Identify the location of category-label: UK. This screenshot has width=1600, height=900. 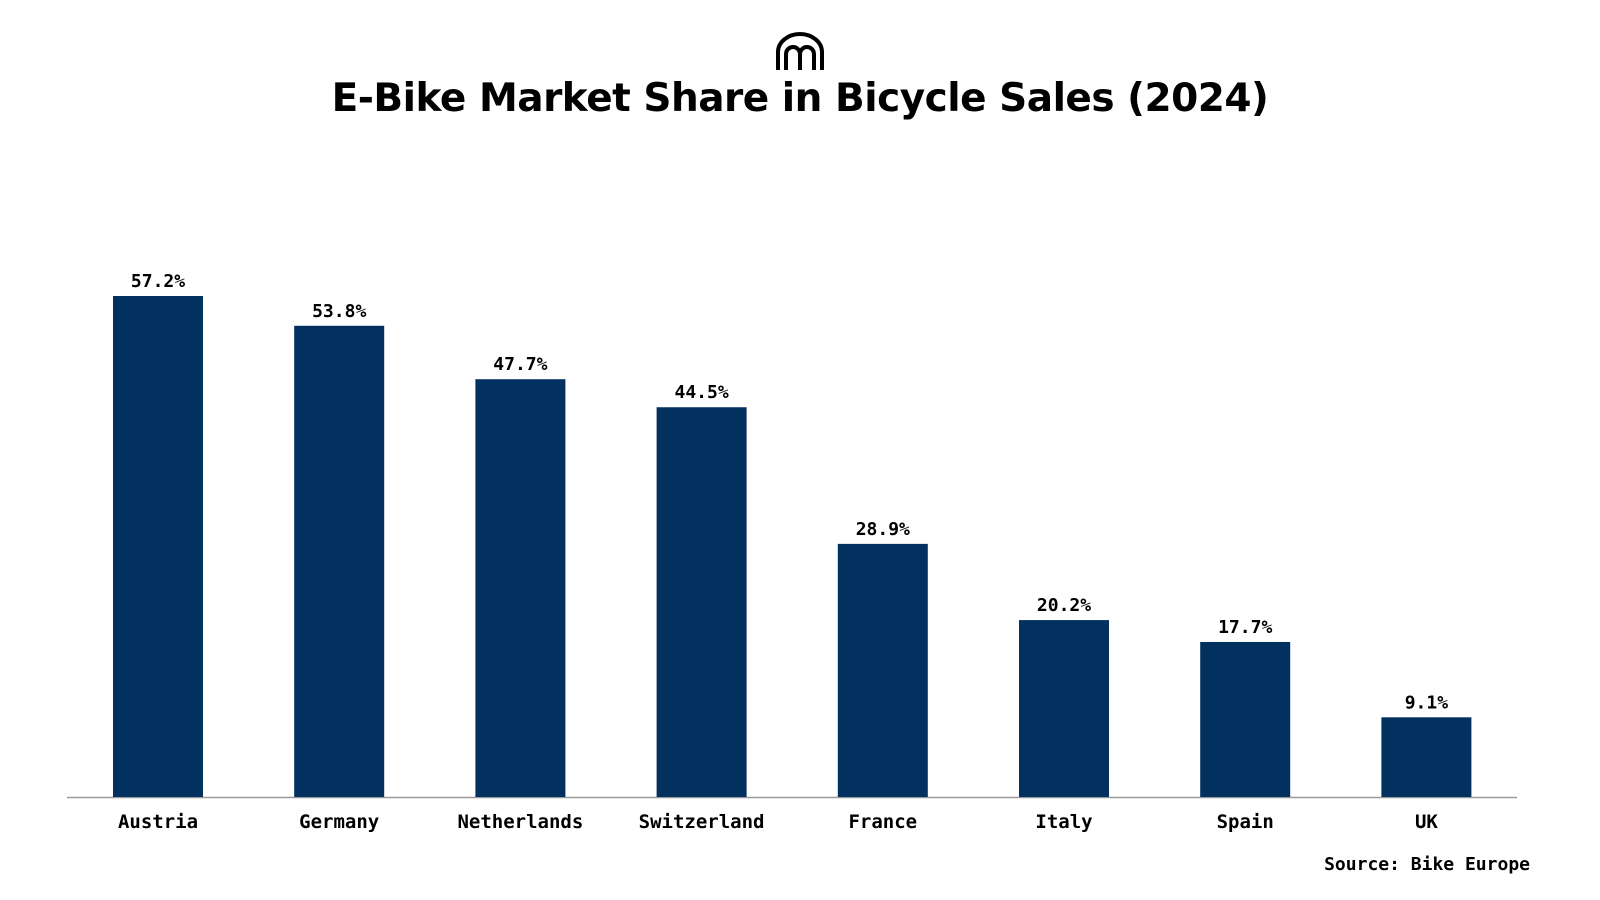
(1426, 822).